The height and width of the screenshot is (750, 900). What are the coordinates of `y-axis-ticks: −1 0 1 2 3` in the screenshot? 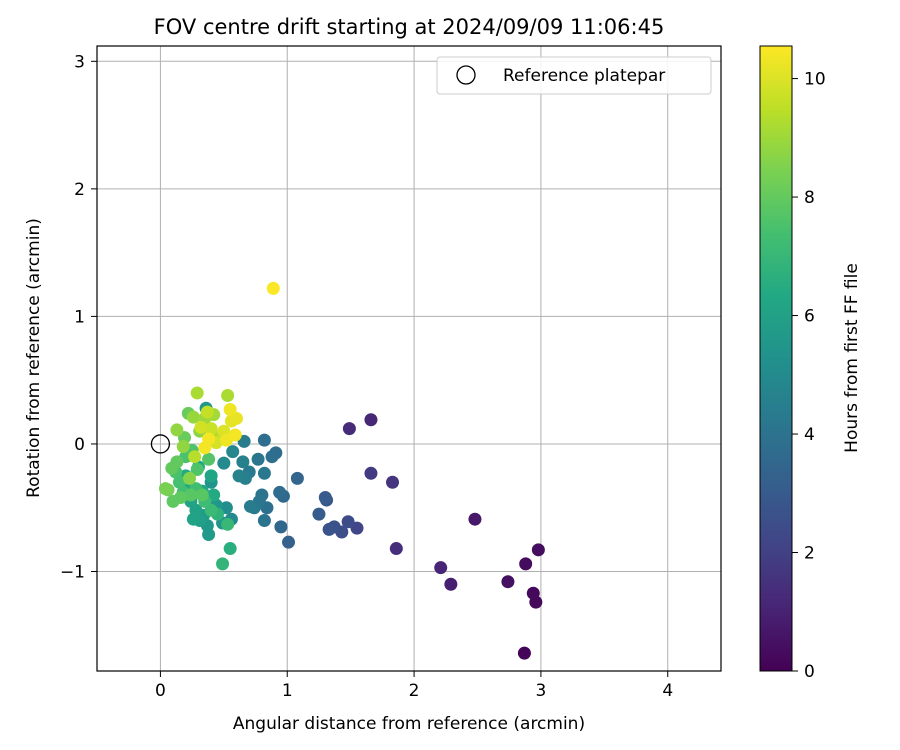 It's located at (78, 317).